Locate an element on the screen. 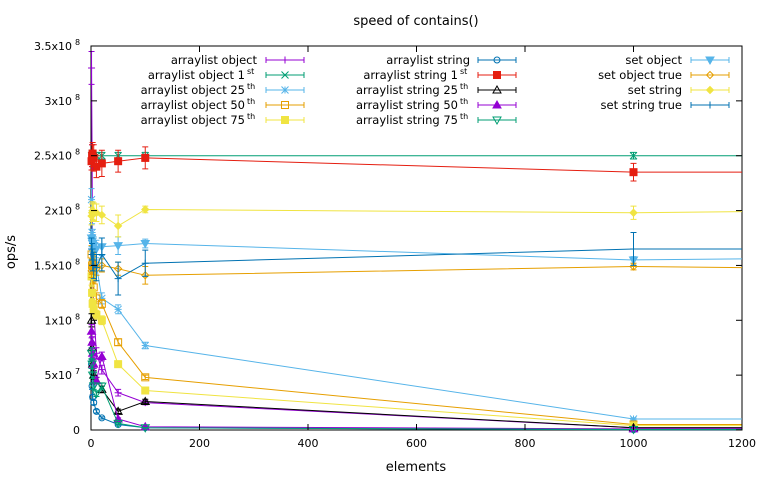 The width and height of the screenshot is (768, 480). legend-item: arraylist object is located at coordinates (238, 60).